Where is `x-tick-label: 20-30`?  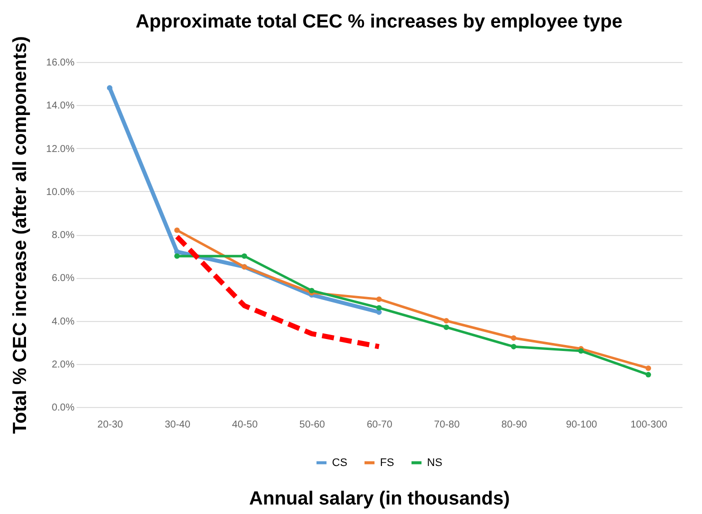
x-tick-label: 20-30 is located at coordinates (110, 425).